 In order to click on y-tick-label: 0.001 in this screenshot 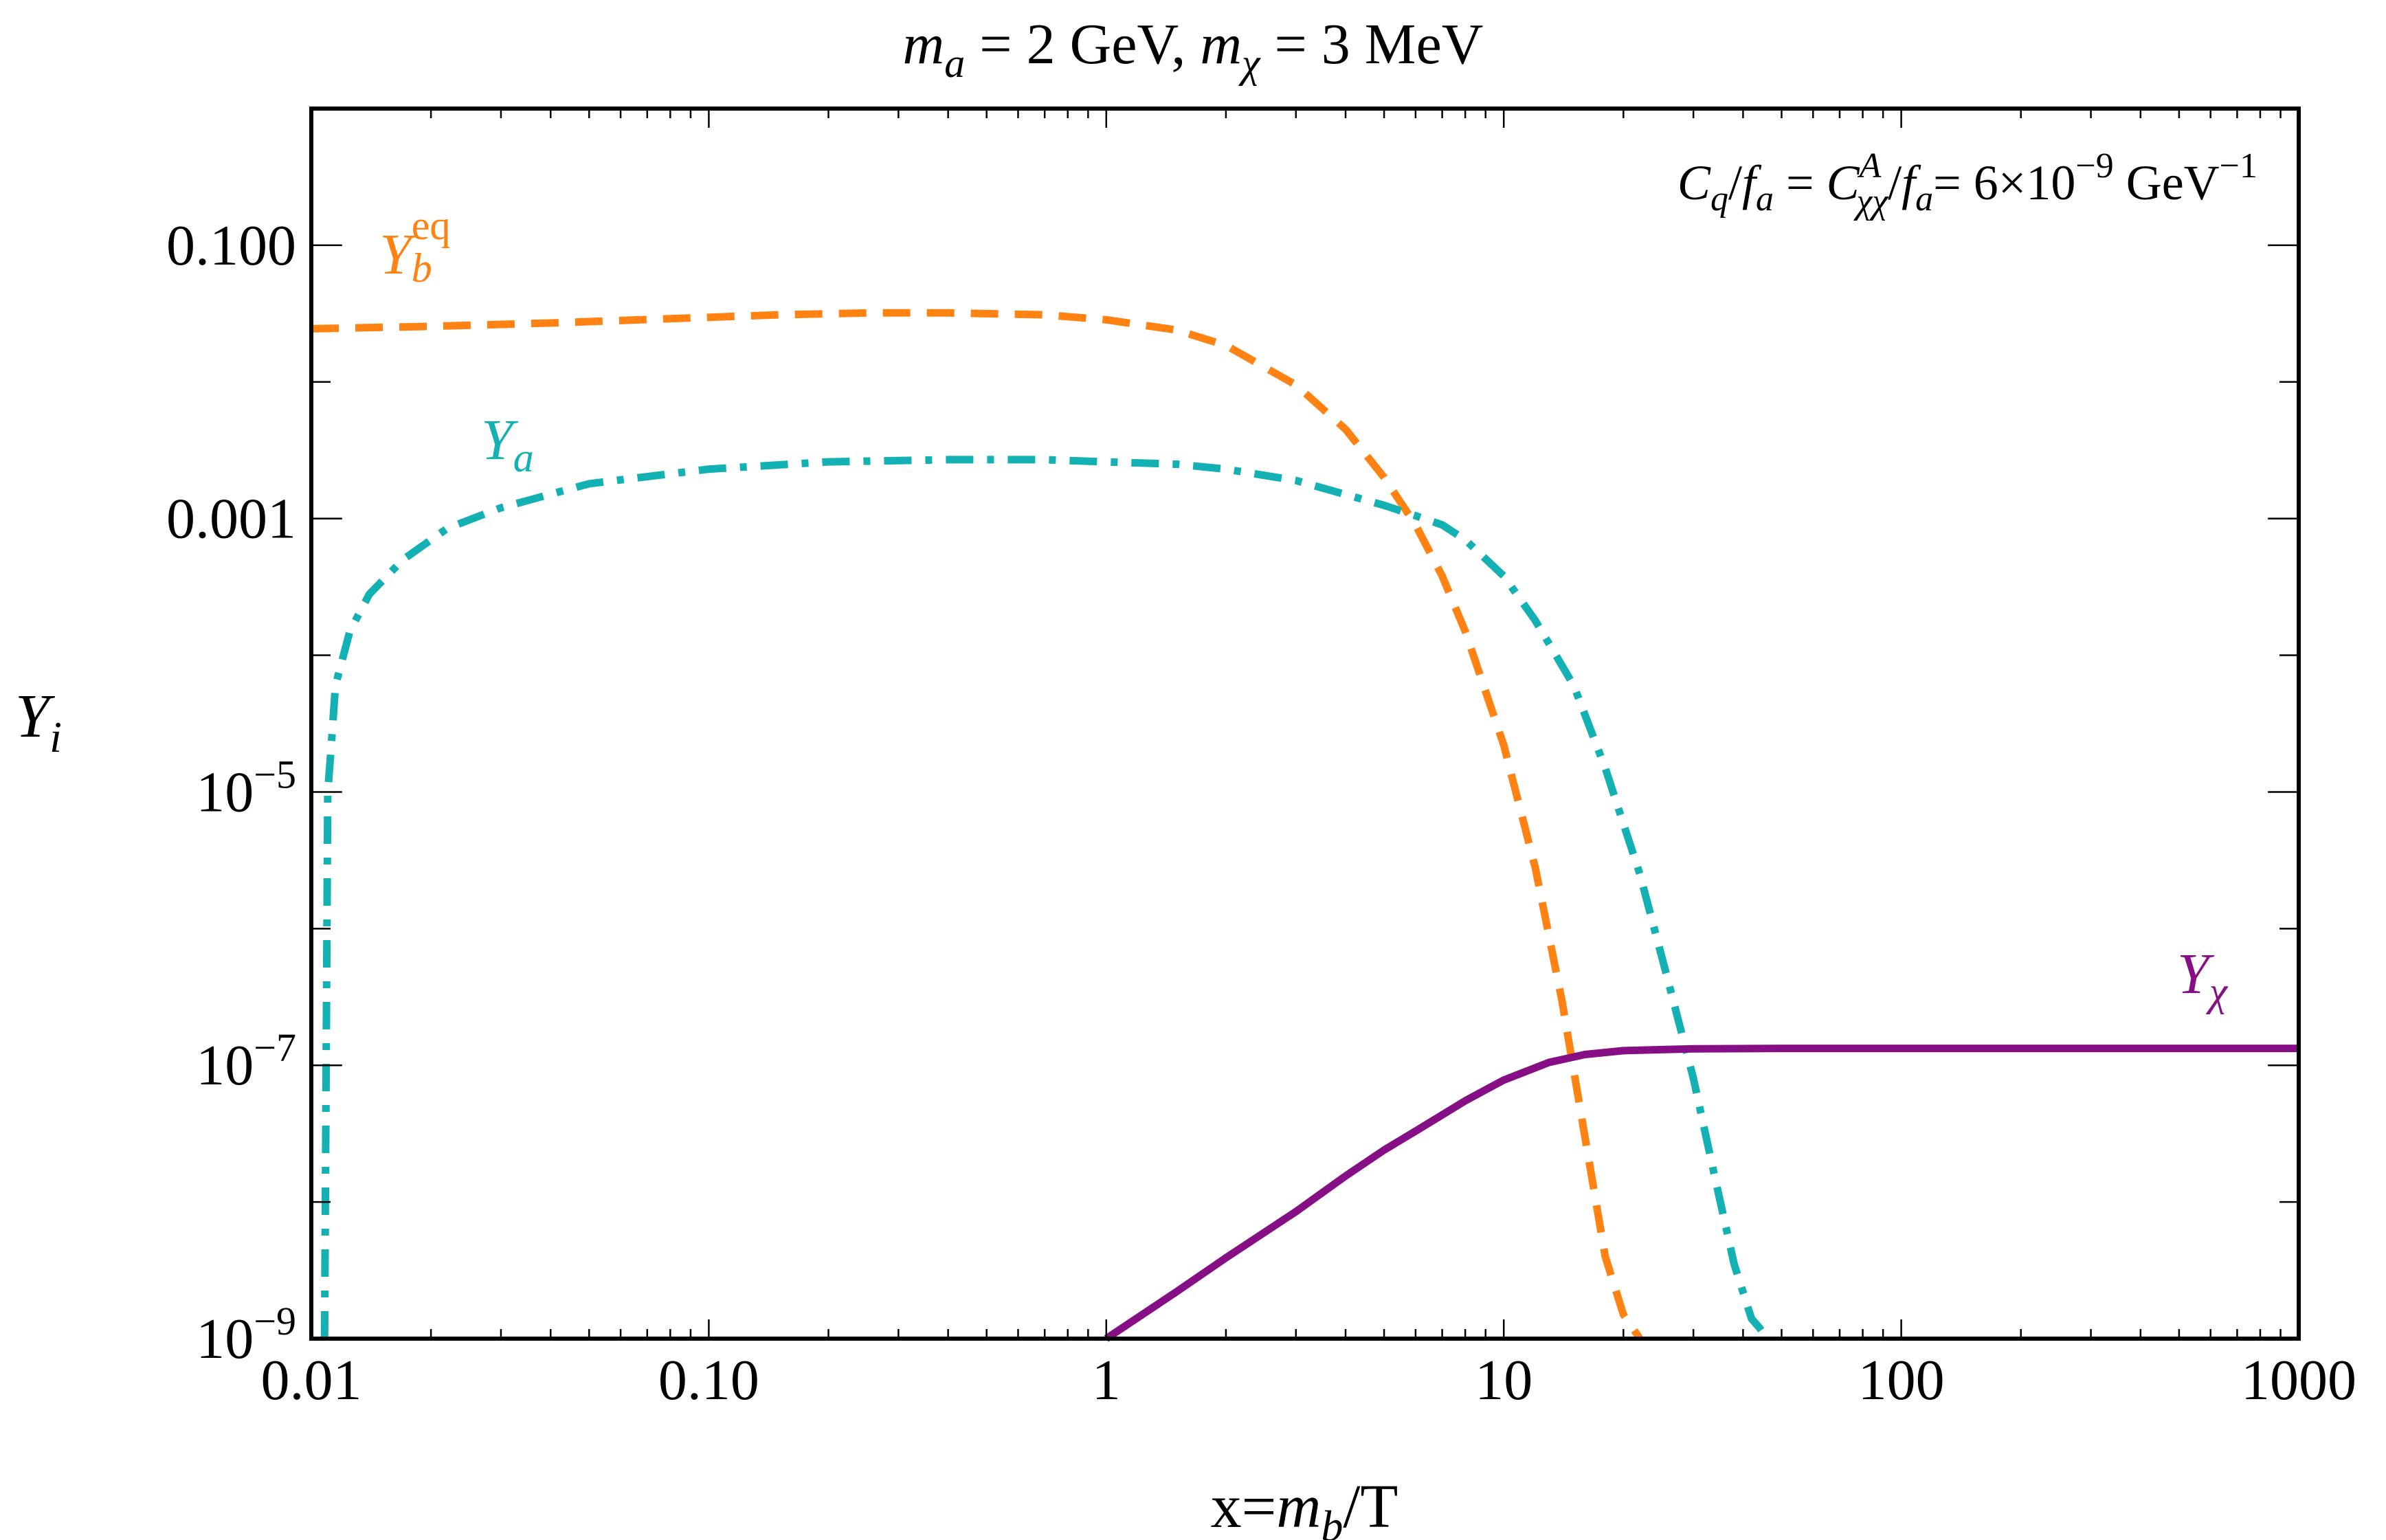, I will do `click(231, 519)`.